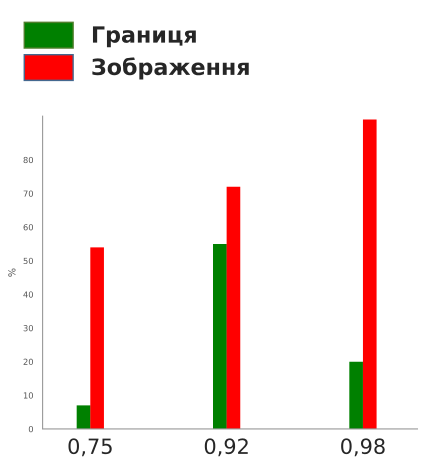 The height and width of the screenshot is (474, 426). I want to click on y-tick-label: 80, so click(29, 160).